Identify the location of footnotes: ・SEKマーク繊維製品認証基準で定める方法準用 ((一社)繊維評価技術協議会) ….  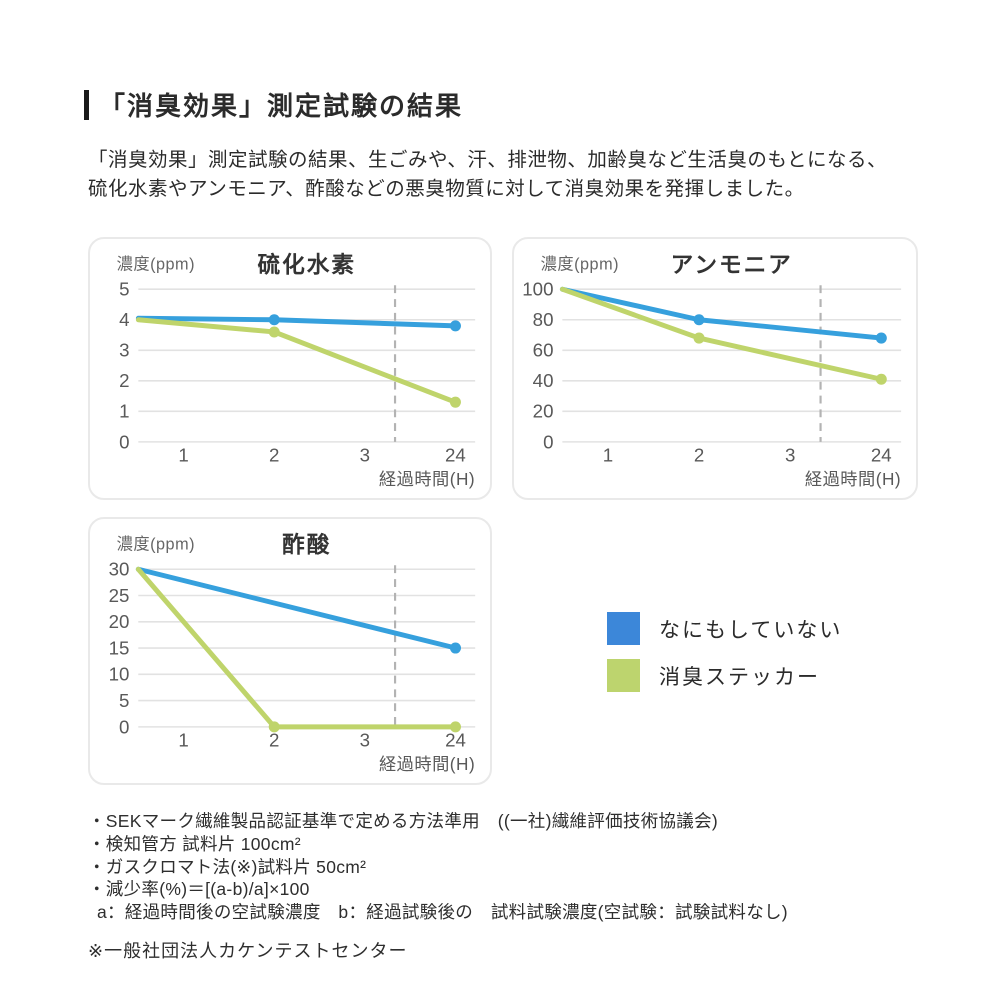
(523, 867).